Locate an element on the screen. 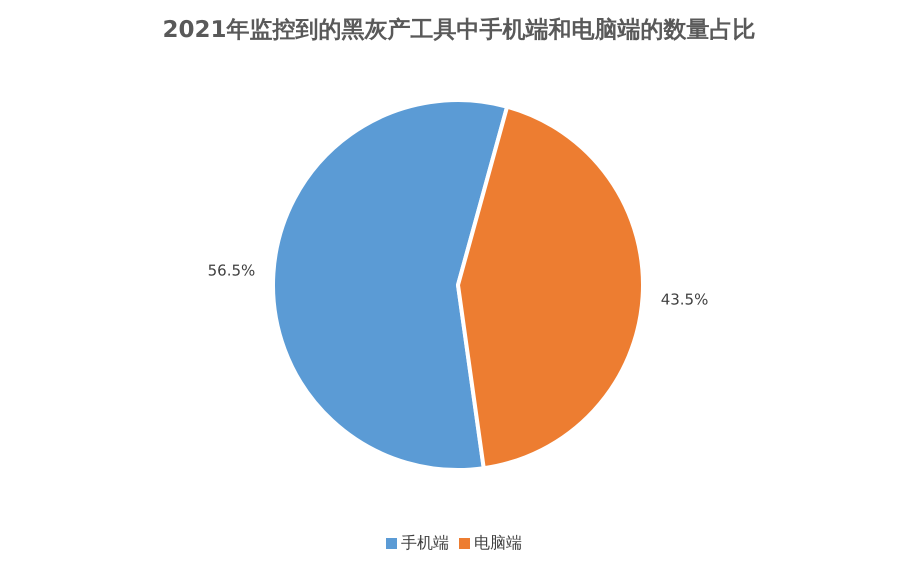 The width and height of the screenshot is (918, 568). data-label: 56.5% is located at coordinates (232, 270).